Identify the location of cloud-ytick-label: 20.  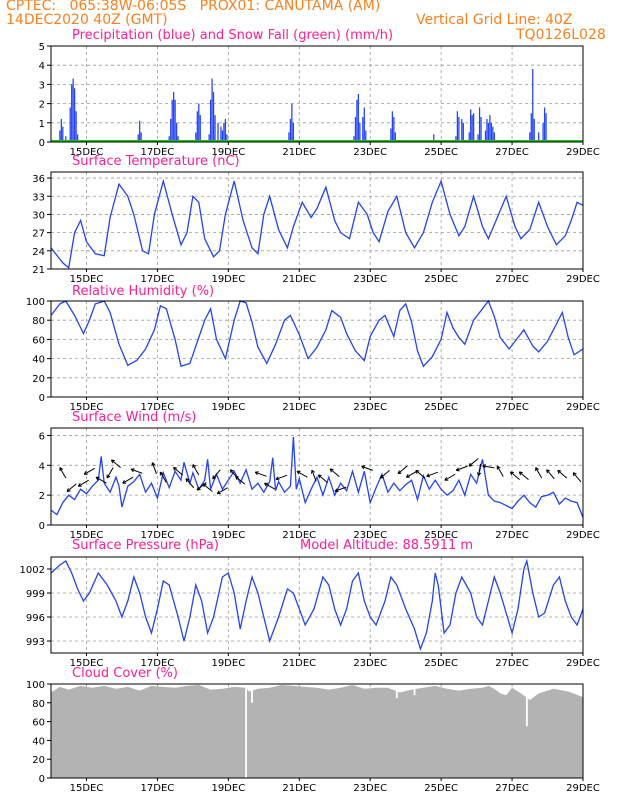
(38, 760).